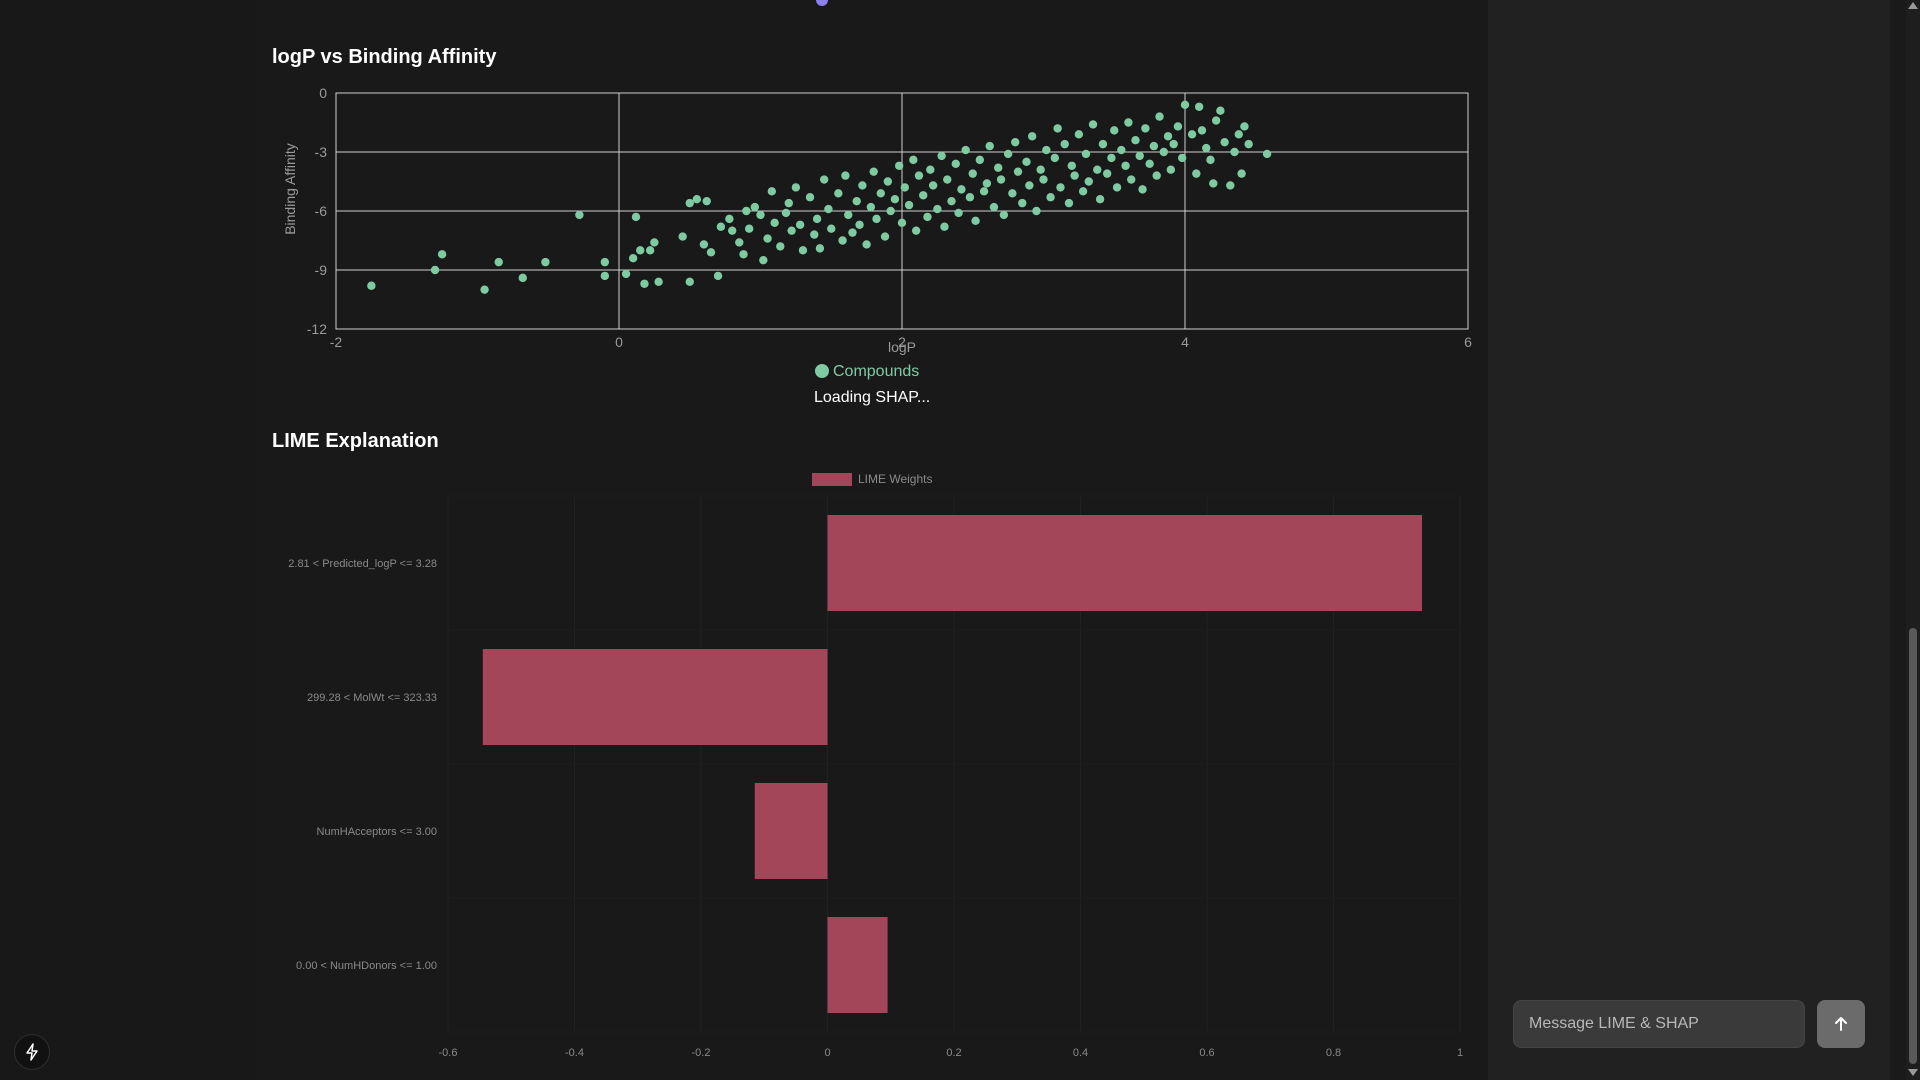  I want to click on category-label: 299.28 < MolWt <= 323.33, so click(372, 698).